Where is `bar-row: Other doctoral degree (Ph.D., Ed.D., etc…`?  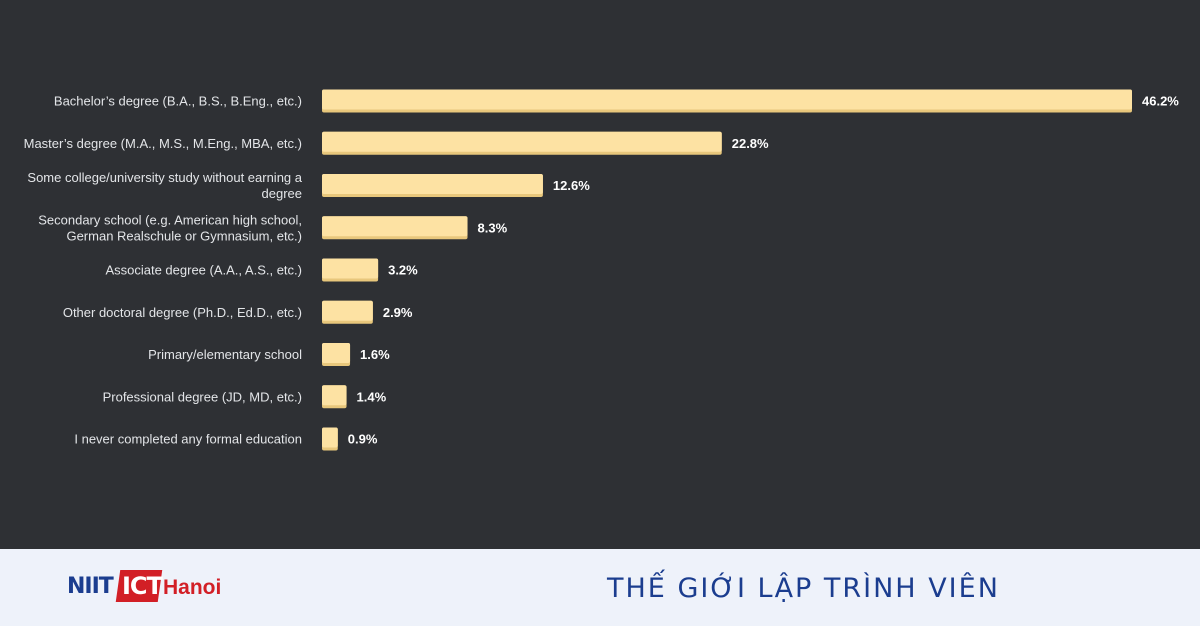 bar-row: Other doctoral degree (Ph.D., Ed.D., etc… is located at coordinates (238, 312).